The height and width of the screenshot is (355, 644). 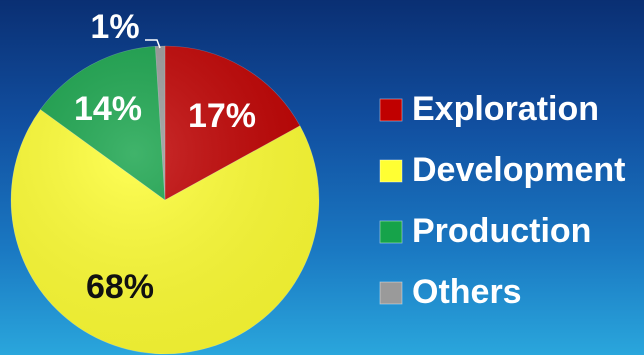 I want to click on legend-swatch-production, so click(x=391, y=232).